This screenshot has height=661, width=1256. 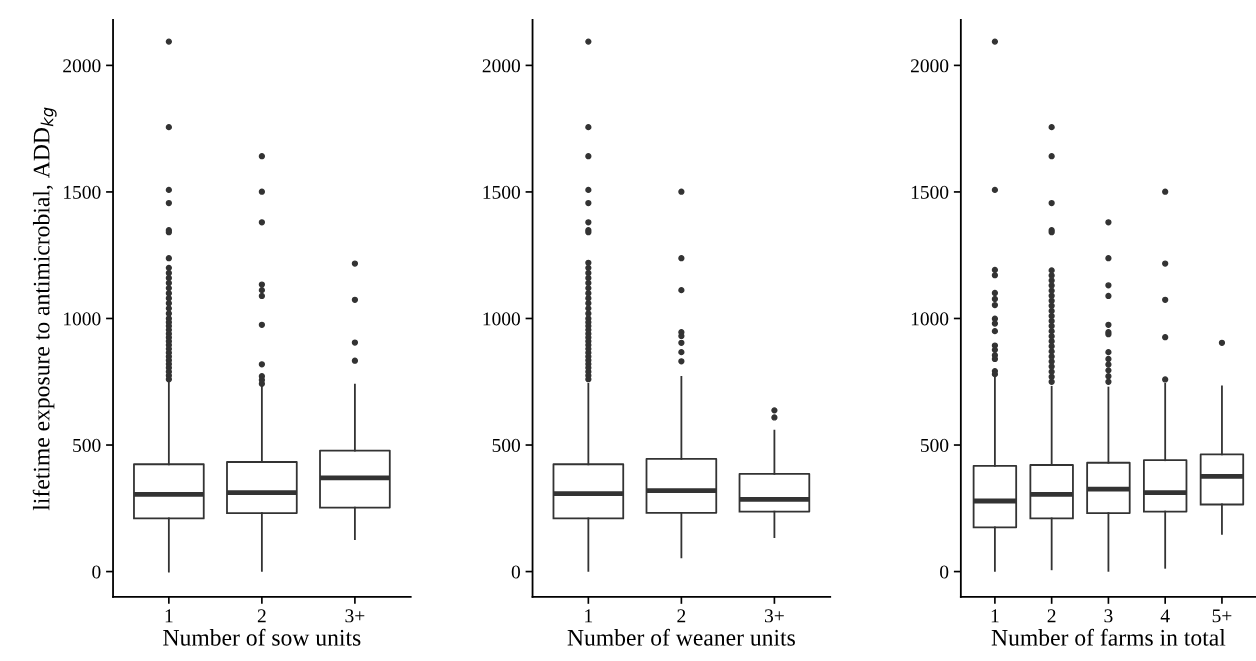 What do you see at coordinates (1222, 616) in the screenshot?
I see `x-tick-label: 5+` at bounding box center [1222, 616].